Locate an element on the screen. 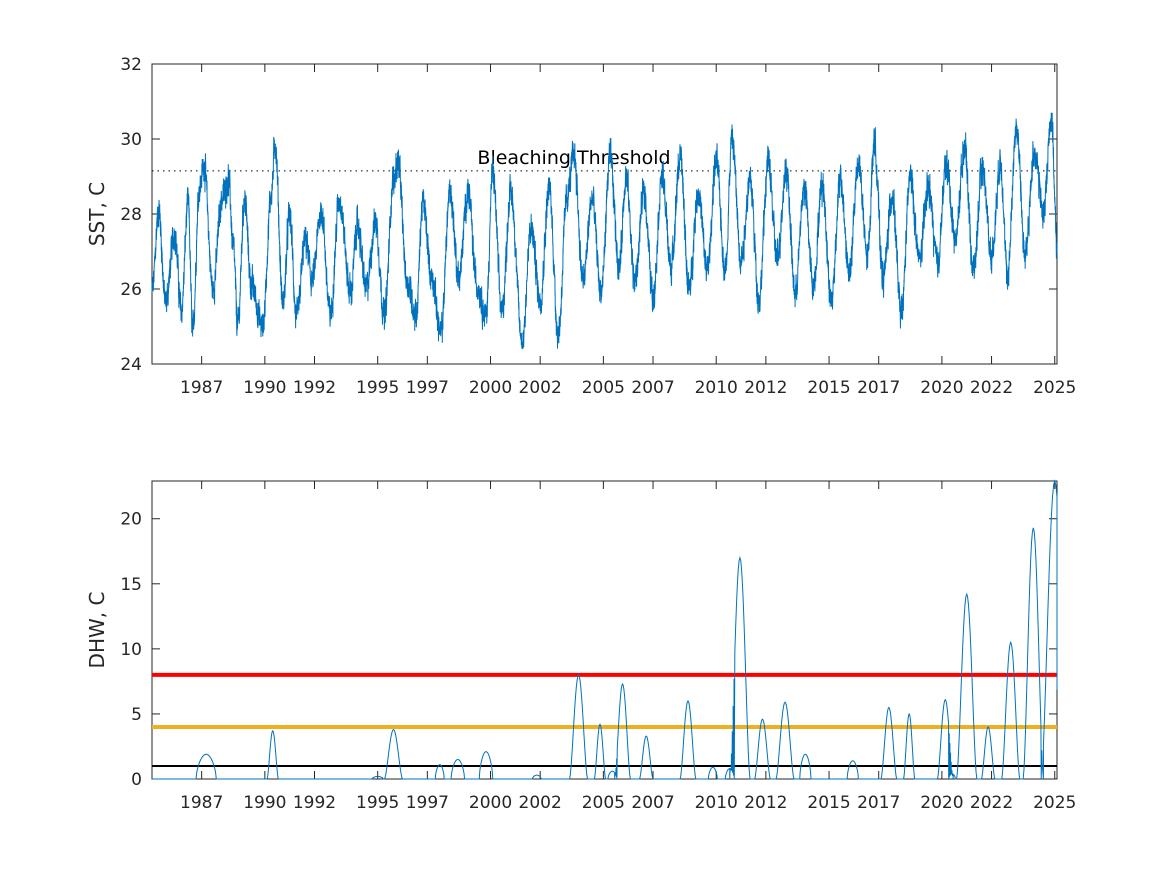  y-tick-label: 24 is located at coordinates (131, 365).